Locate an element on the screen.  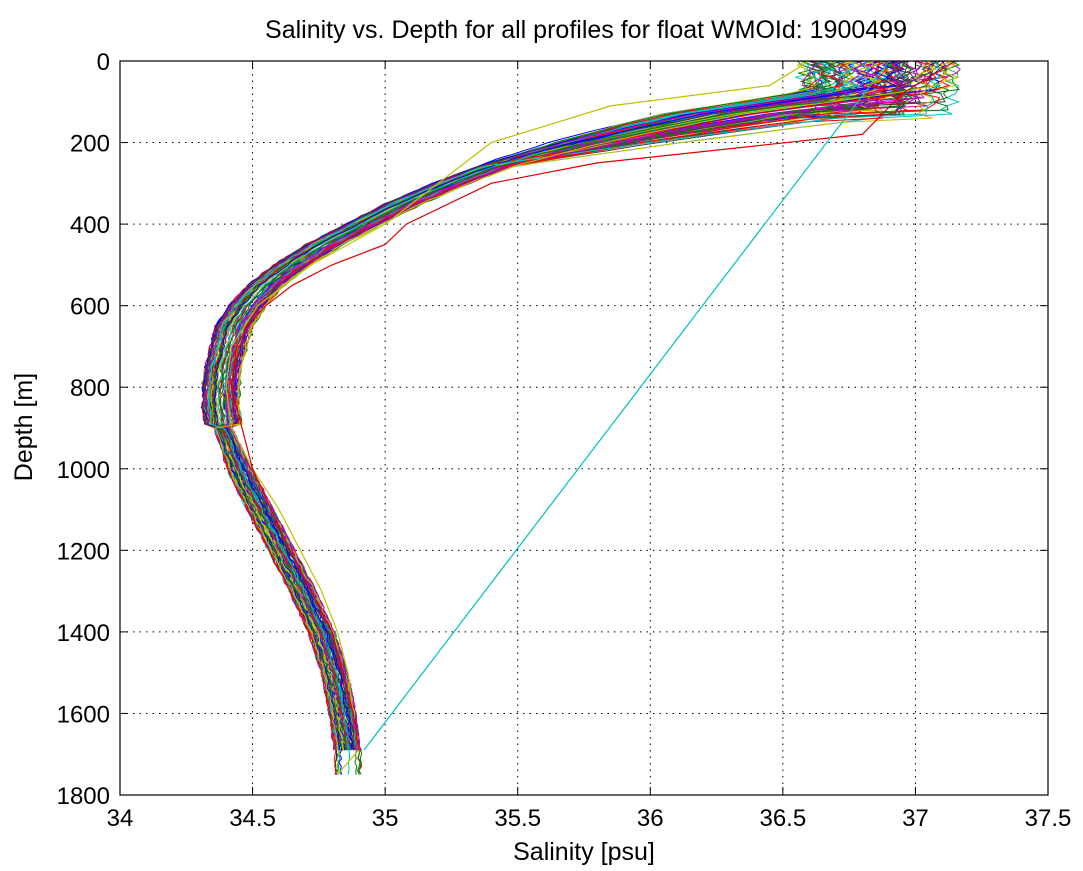
x-axis-label: Salinity [psu] is located at coordinates (584, 852).